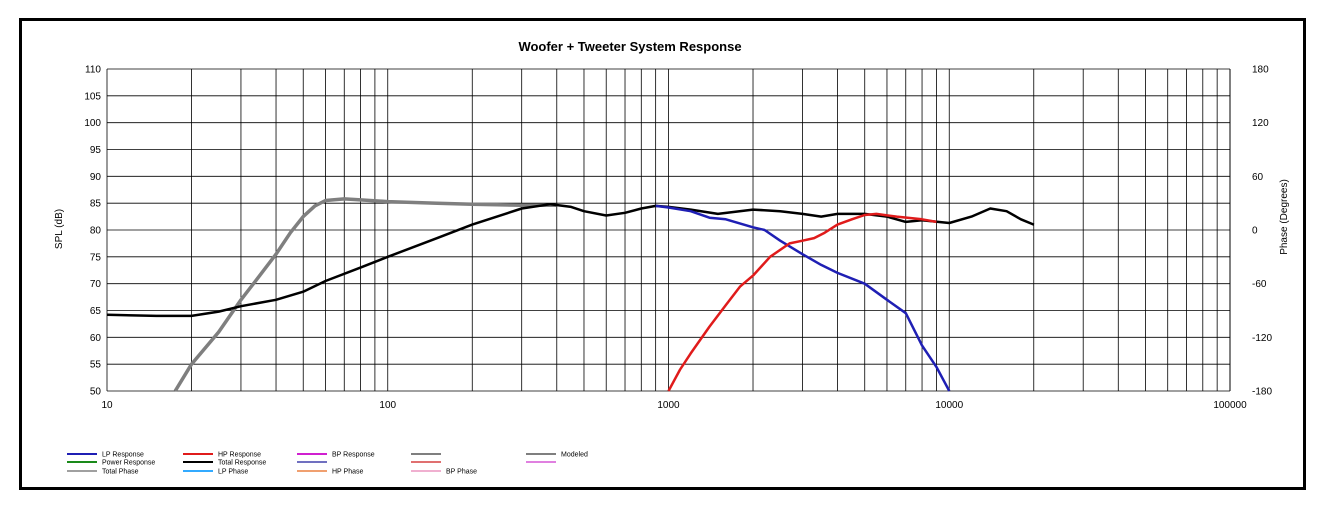  What do you see at coordinates (387, 405) in the screenshot?
I see `x-tick-label: 100` at bounding box center [387, 405].